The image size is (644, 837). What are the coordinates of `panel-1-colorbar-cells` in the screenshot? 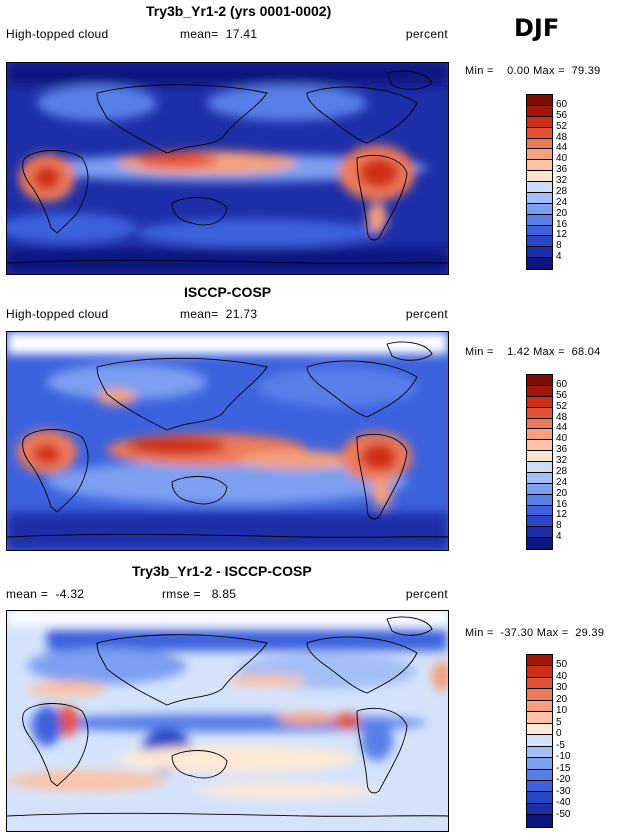 It's located at (539, 182).